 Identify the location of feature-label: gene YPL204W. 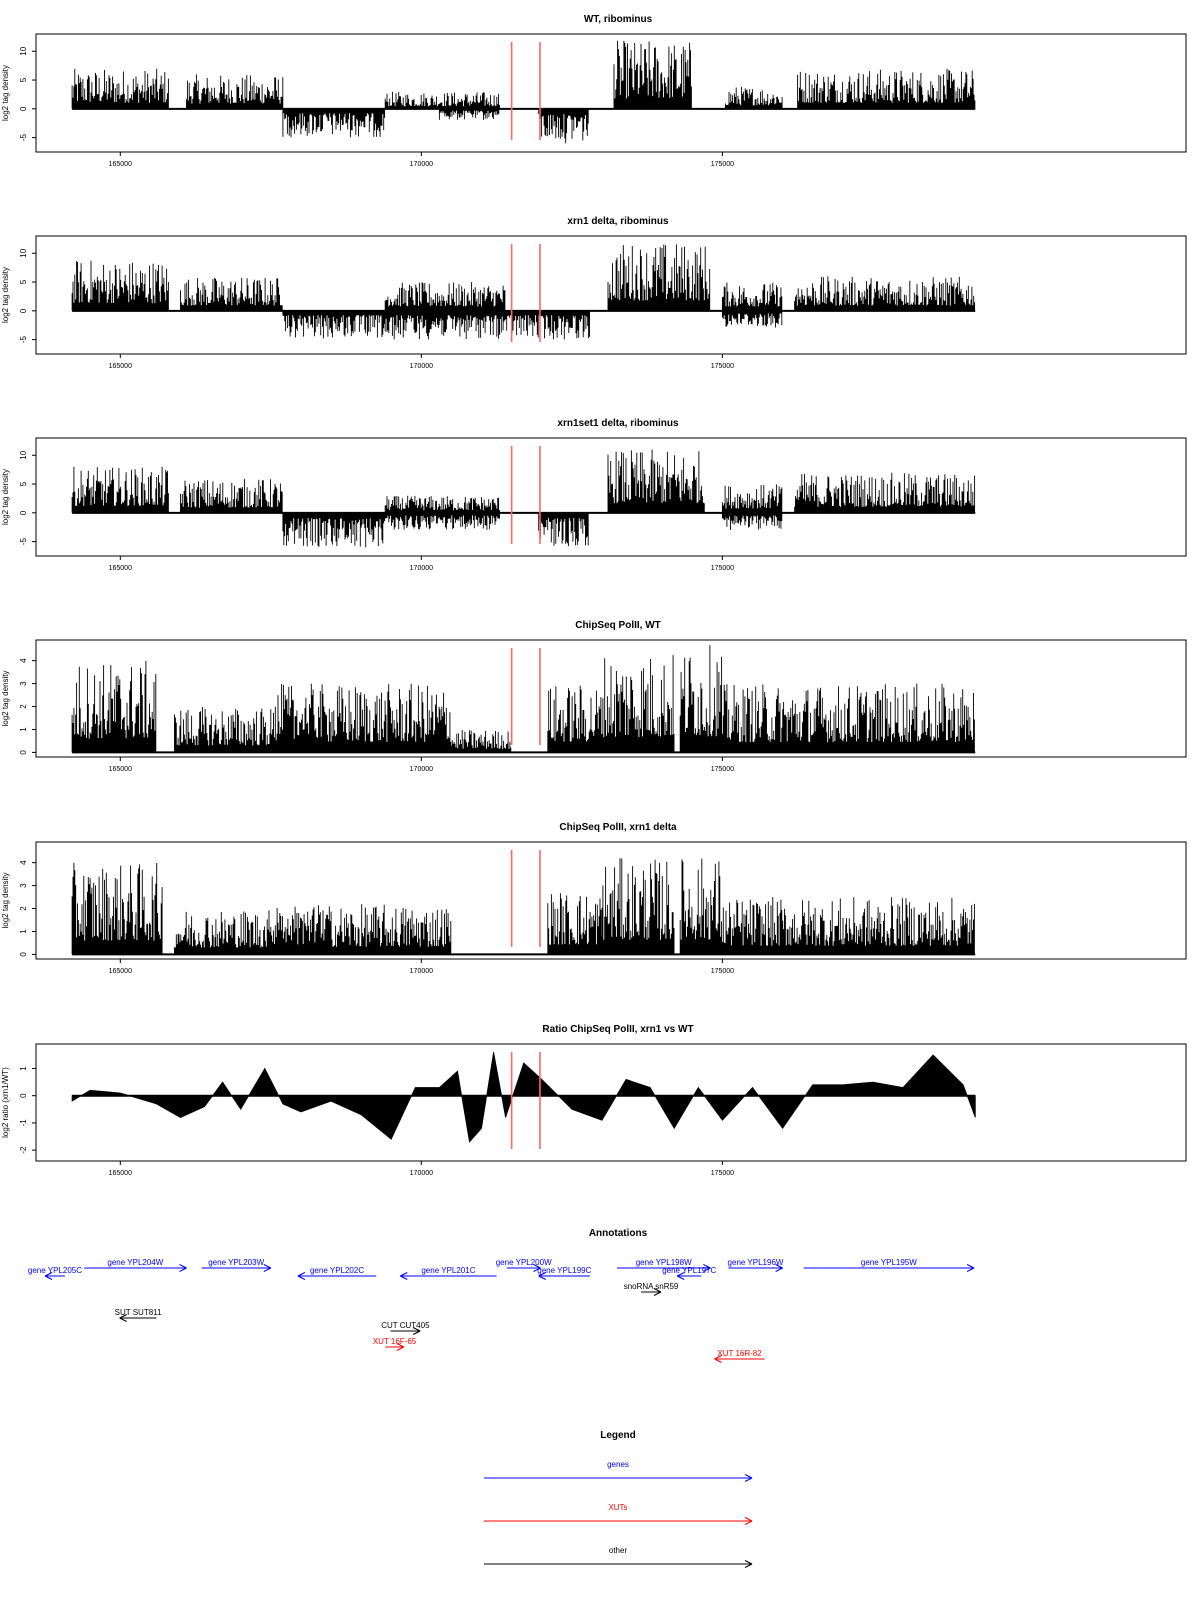
(135, 1262).